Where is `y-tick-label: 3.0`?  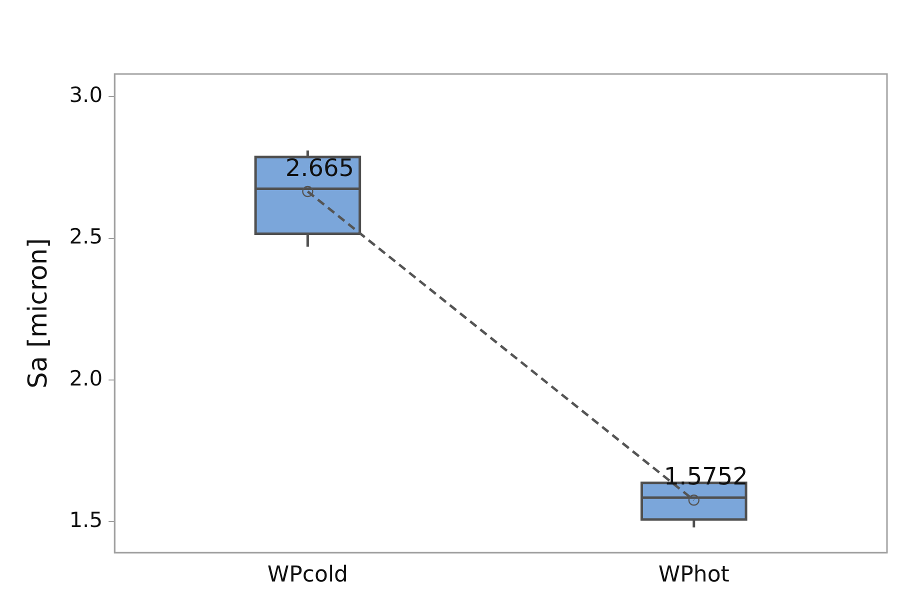 y-tick-label: 3.0 is located at coordinates (86, 95).